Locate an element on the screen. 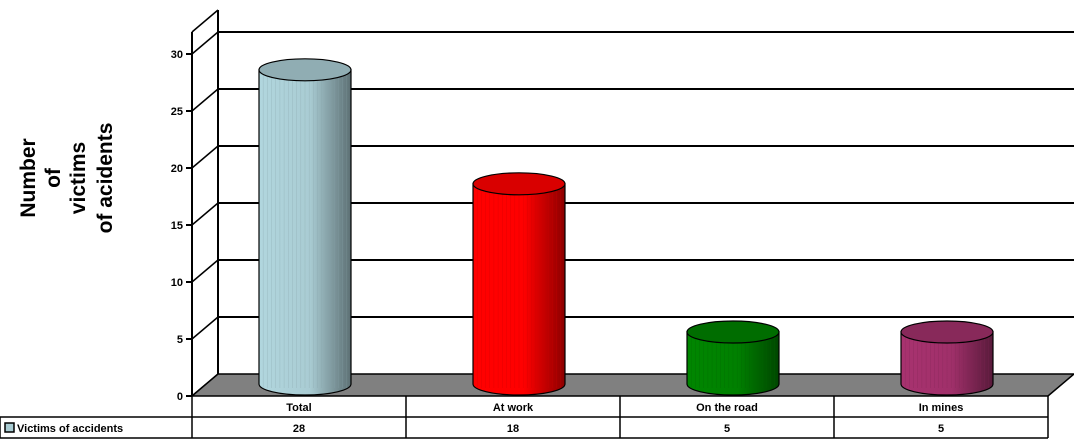  y-axis-label: Number of victims of acidents is located at coordinates (67, 178).